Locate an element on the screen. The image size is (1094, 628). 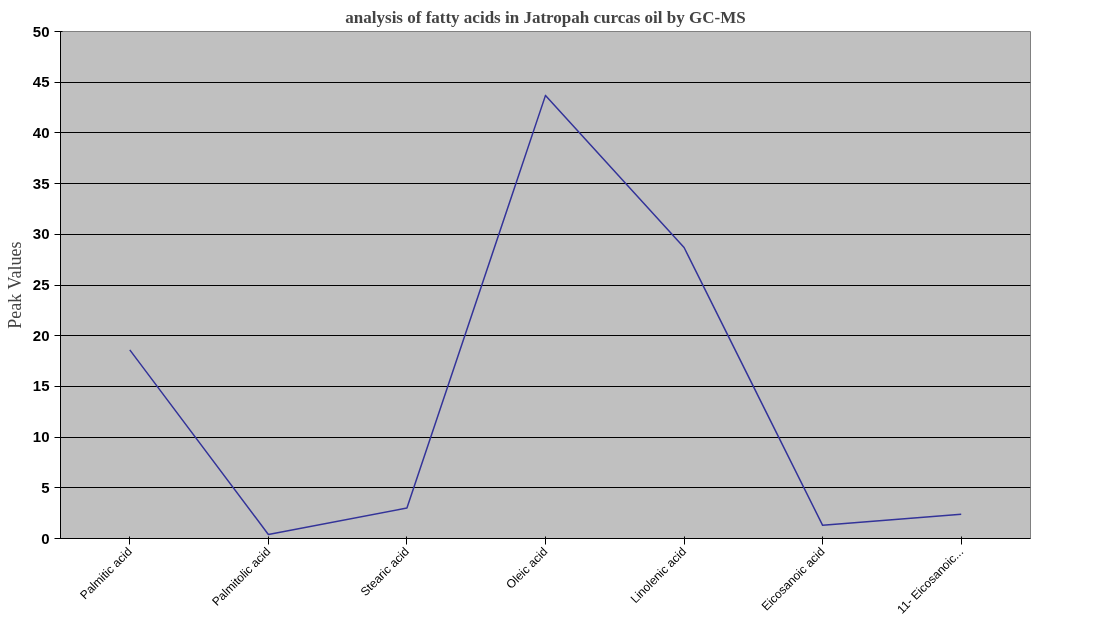
y-tick-label: 15 is located at coordinates (41, 386).